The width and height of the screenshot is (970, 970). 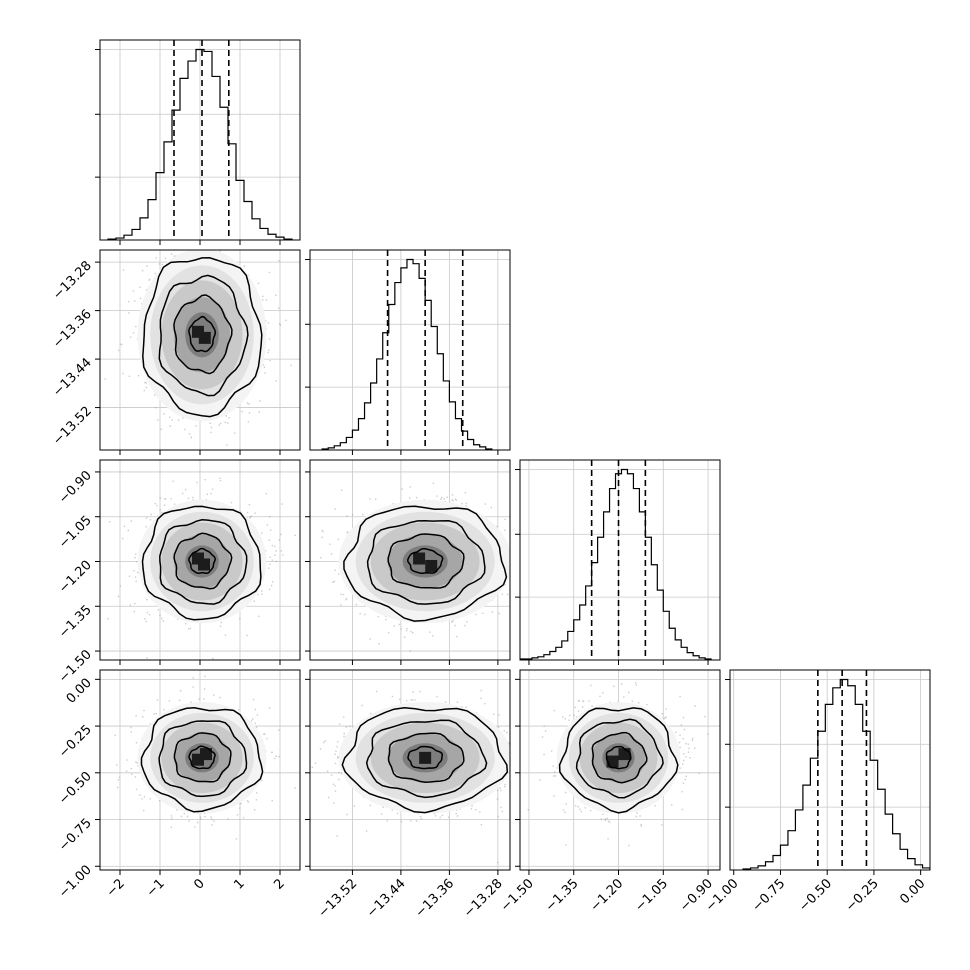 I want to click on x-tick-label: −13.28, so click(x=483, y=898).